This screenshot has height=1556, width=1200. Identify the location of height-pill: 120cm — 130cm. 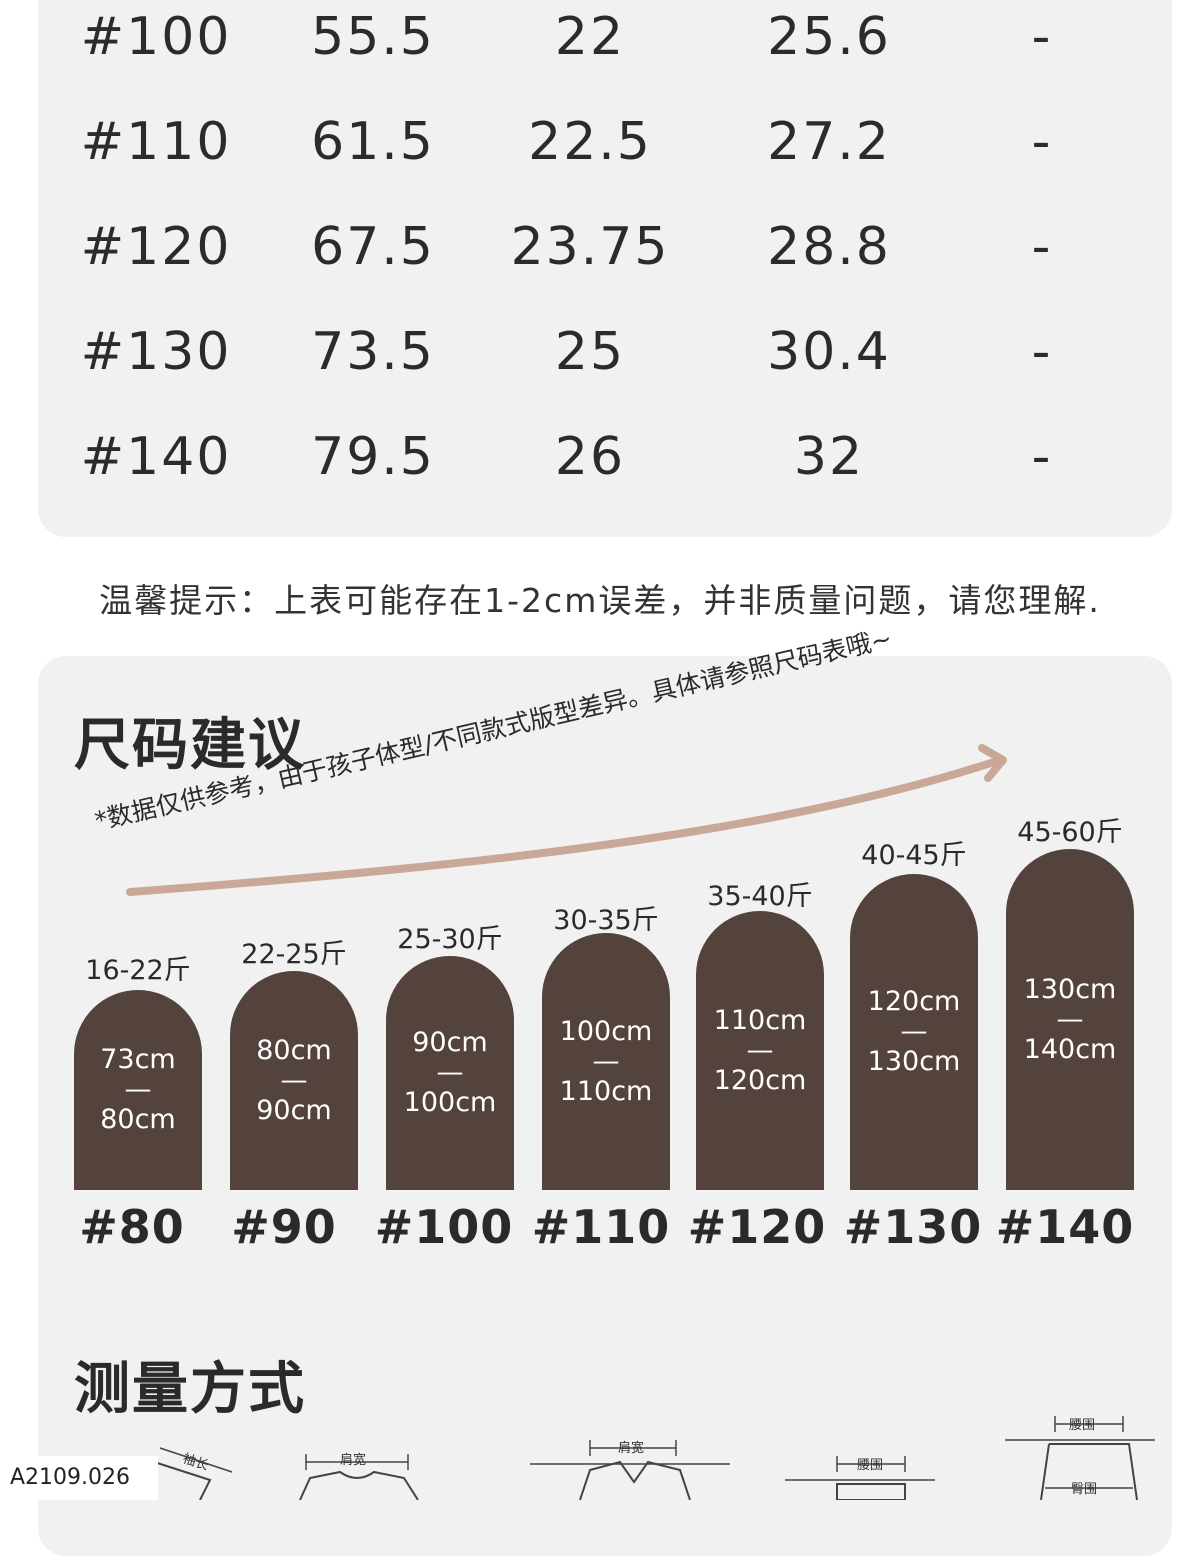
(914, 1032).